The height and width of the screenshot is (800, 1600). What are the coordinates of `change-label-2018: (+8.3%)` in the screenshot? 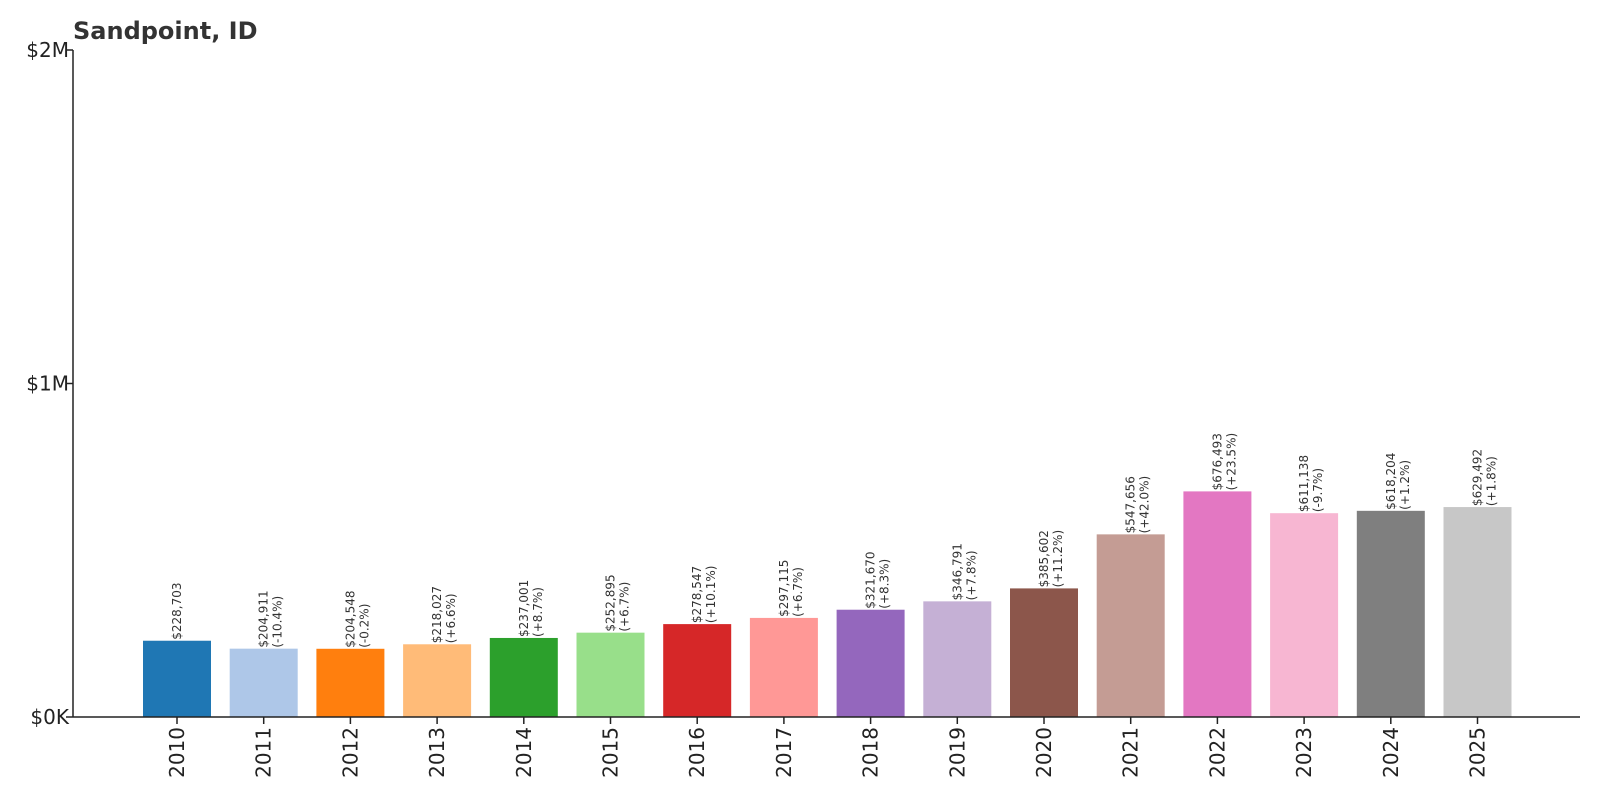 It's located at (885, 584).